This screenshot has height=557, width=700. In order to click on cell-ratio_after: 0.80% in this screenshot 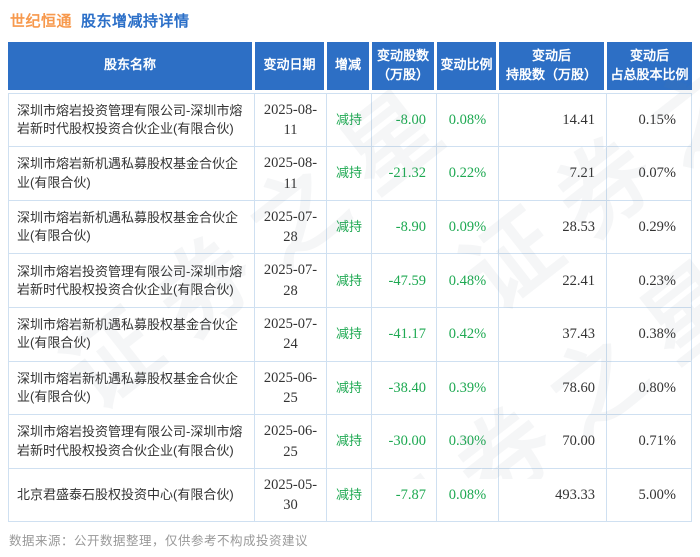, I will do `click(649, 388)`.